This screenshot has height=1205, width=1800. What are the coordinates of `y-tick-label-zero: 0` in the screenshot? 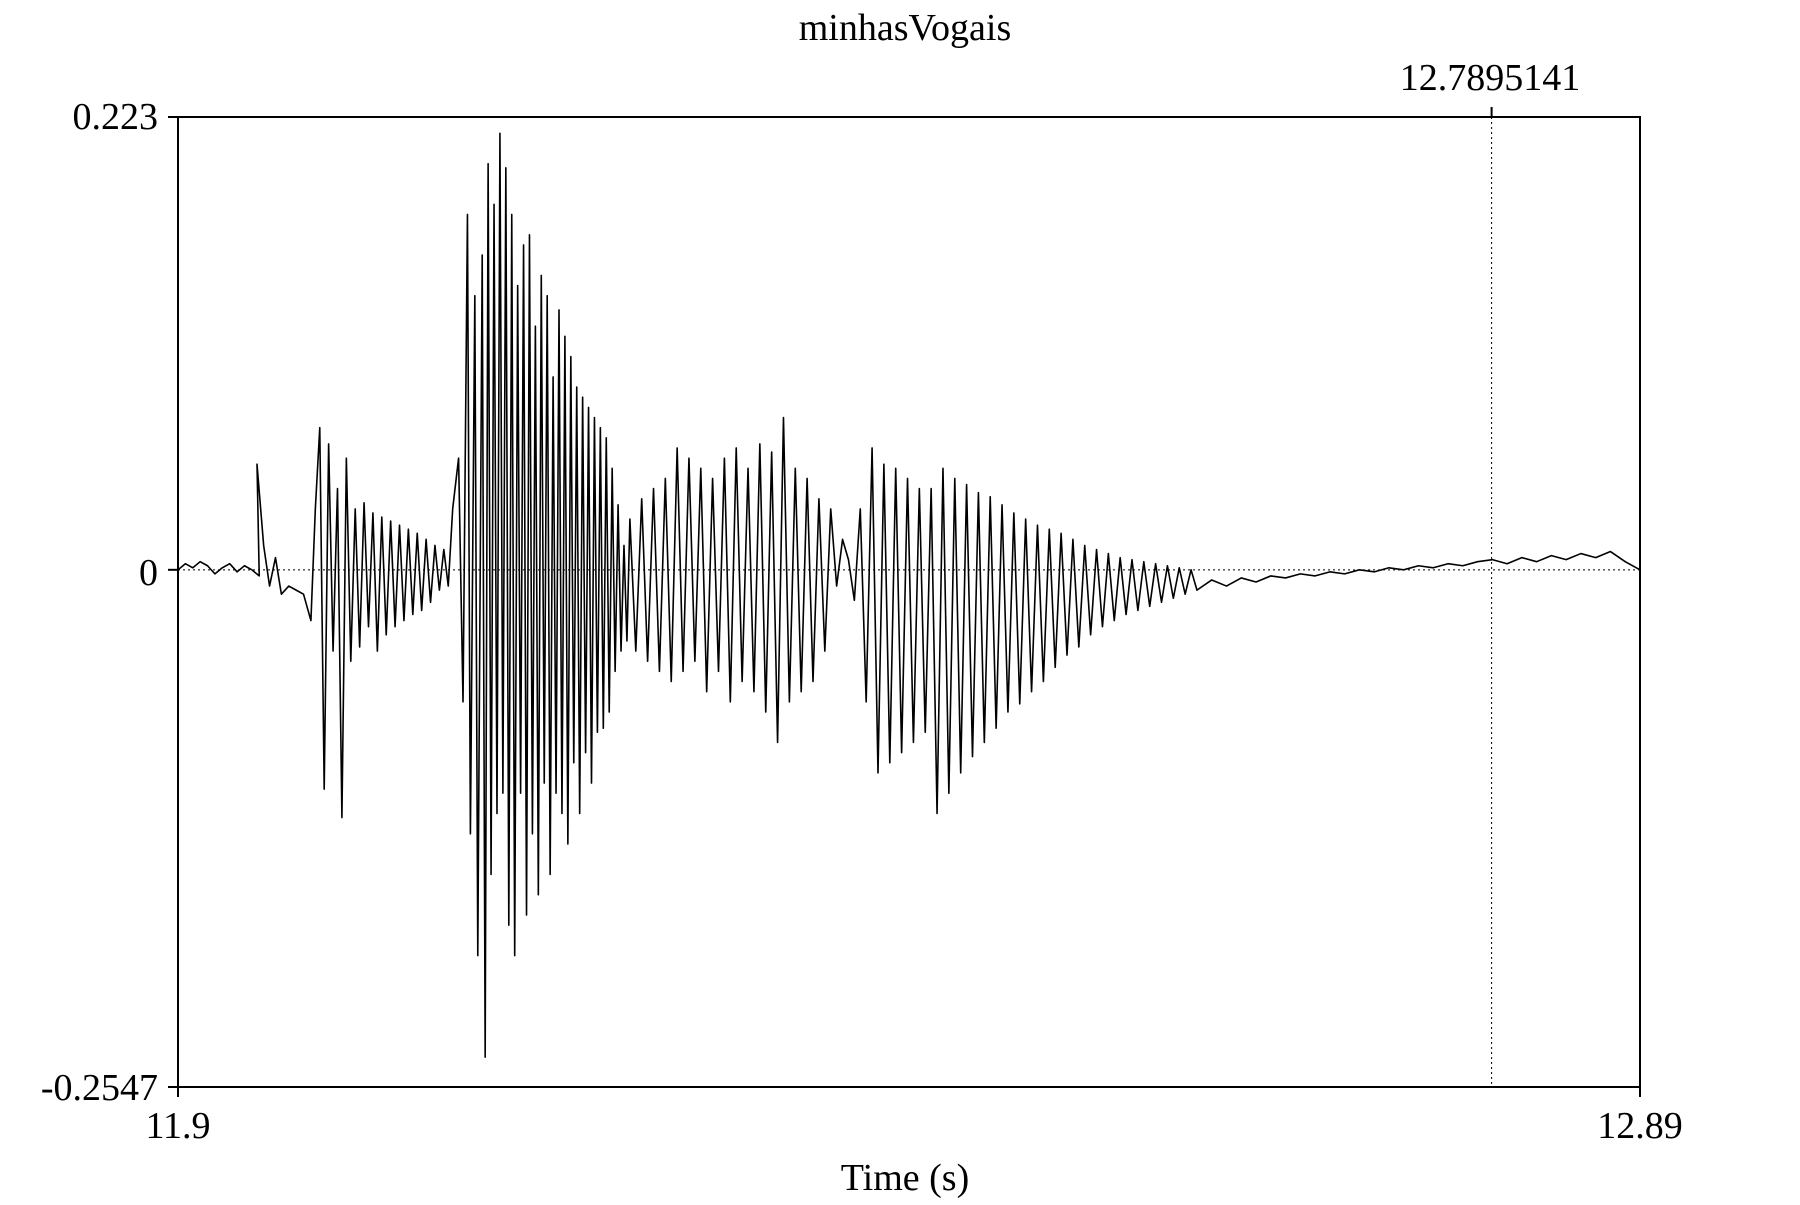 It's located at (148, 573).